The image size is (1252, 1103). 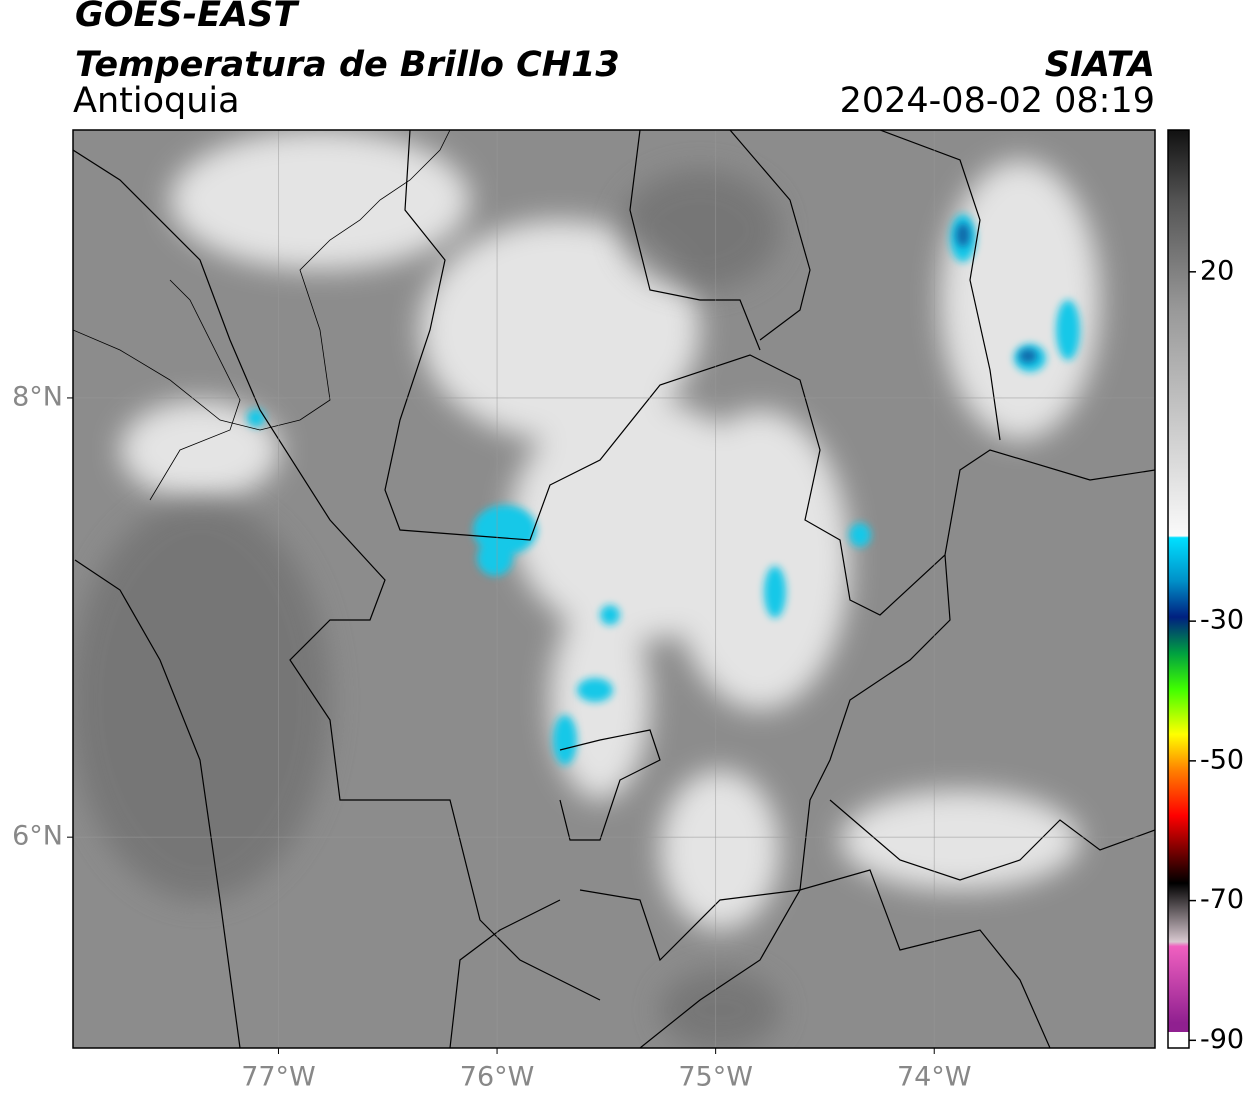 I want to click on x-tick-label: 77°W, so click(x=278, y=1077).